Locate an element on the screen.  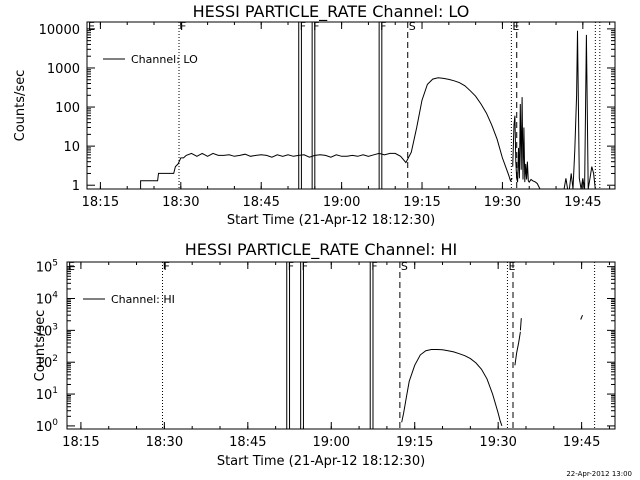
footer-date: 22-Apr-2012 13:00 is located at coordinates (599, 474).